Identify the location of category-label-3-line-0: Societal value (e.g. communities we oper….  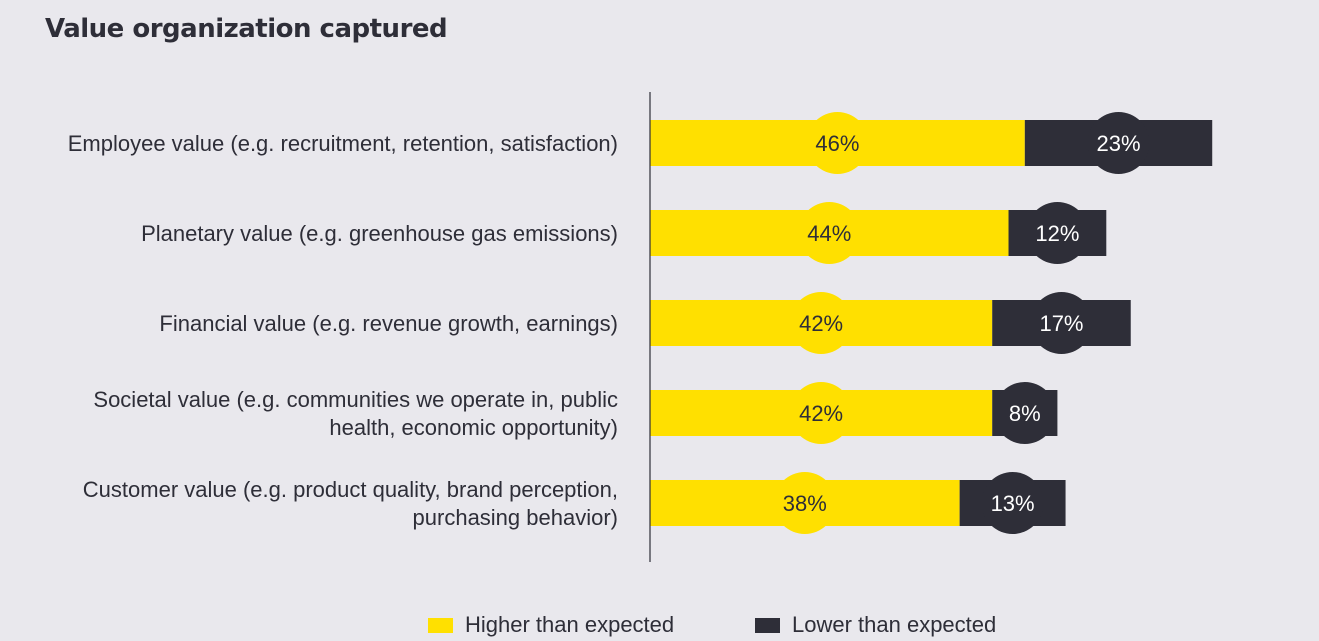
(355, 399).